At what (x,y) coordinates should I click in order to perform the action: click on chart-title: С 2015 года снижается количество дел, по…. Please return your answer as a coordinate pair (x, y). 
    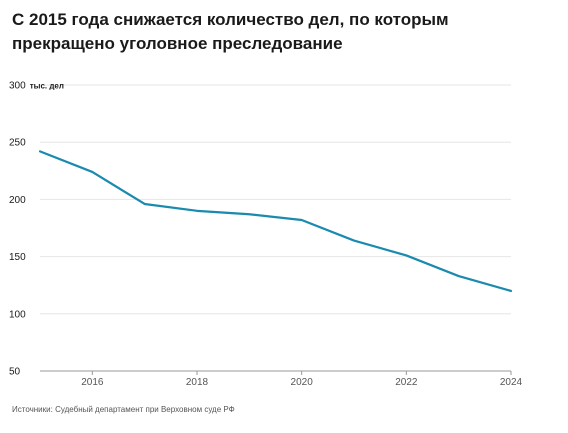
    Looking at the image, I should click on (282, 32).